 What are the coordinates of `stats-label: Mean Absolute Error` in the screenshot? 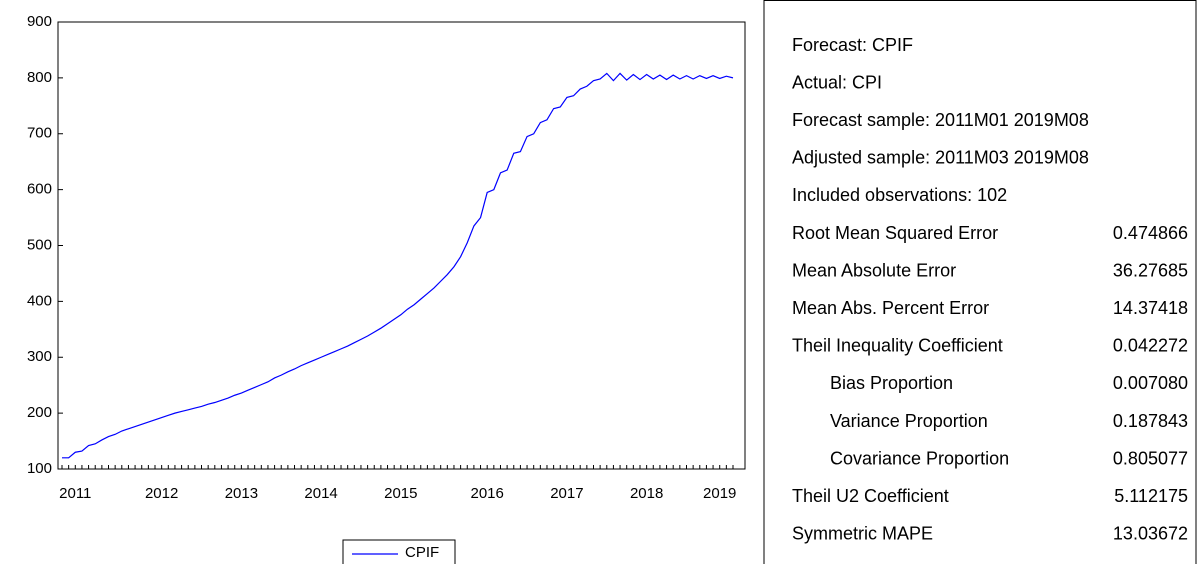 It's located at (874, 270).